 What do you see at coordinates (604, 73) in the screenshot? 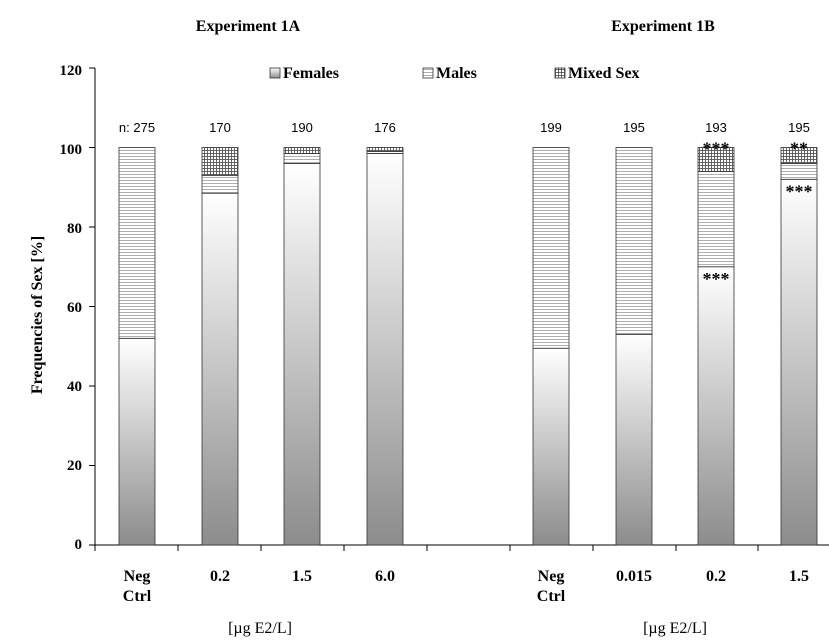
I see `legend-label-mixed-sex: Mixed Sex` at bounding box center [604, 73].